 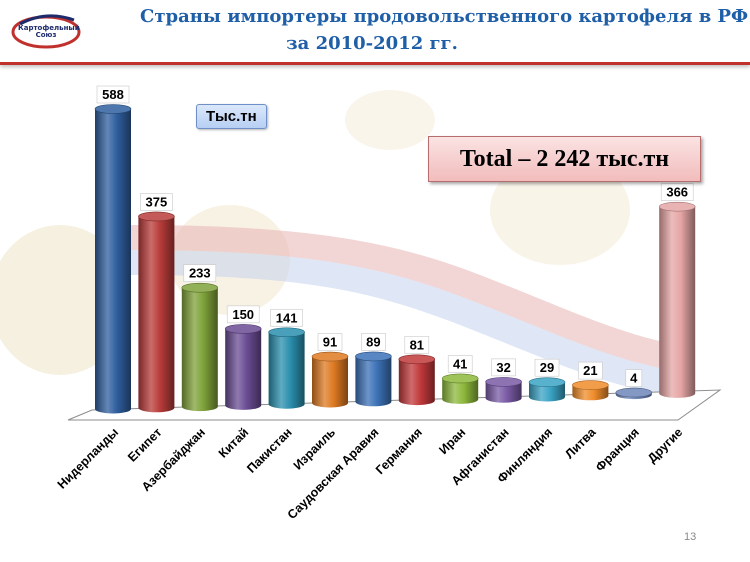 I want to click on category-label: Иран, so click(x=452, y=441).